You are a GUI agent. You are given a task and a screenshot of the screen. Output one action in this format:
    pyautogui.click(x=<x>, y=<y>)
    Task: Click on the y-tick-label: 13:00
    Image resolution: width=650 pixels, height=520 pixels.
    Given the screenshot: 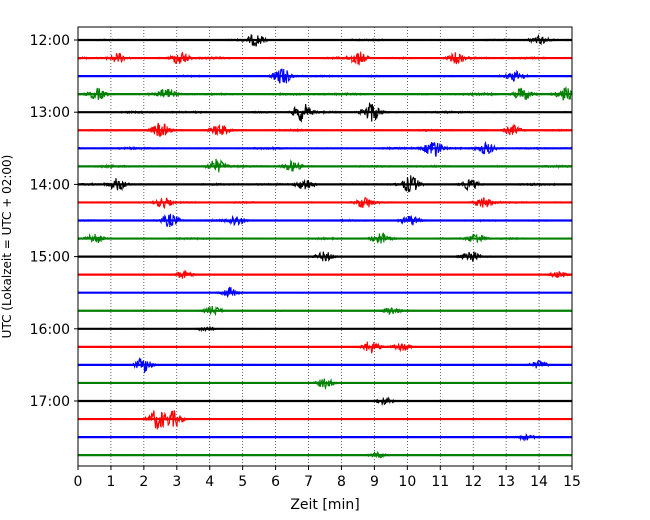 What is the action you would take?
    pyautogui.click(x=50, y=113)
    